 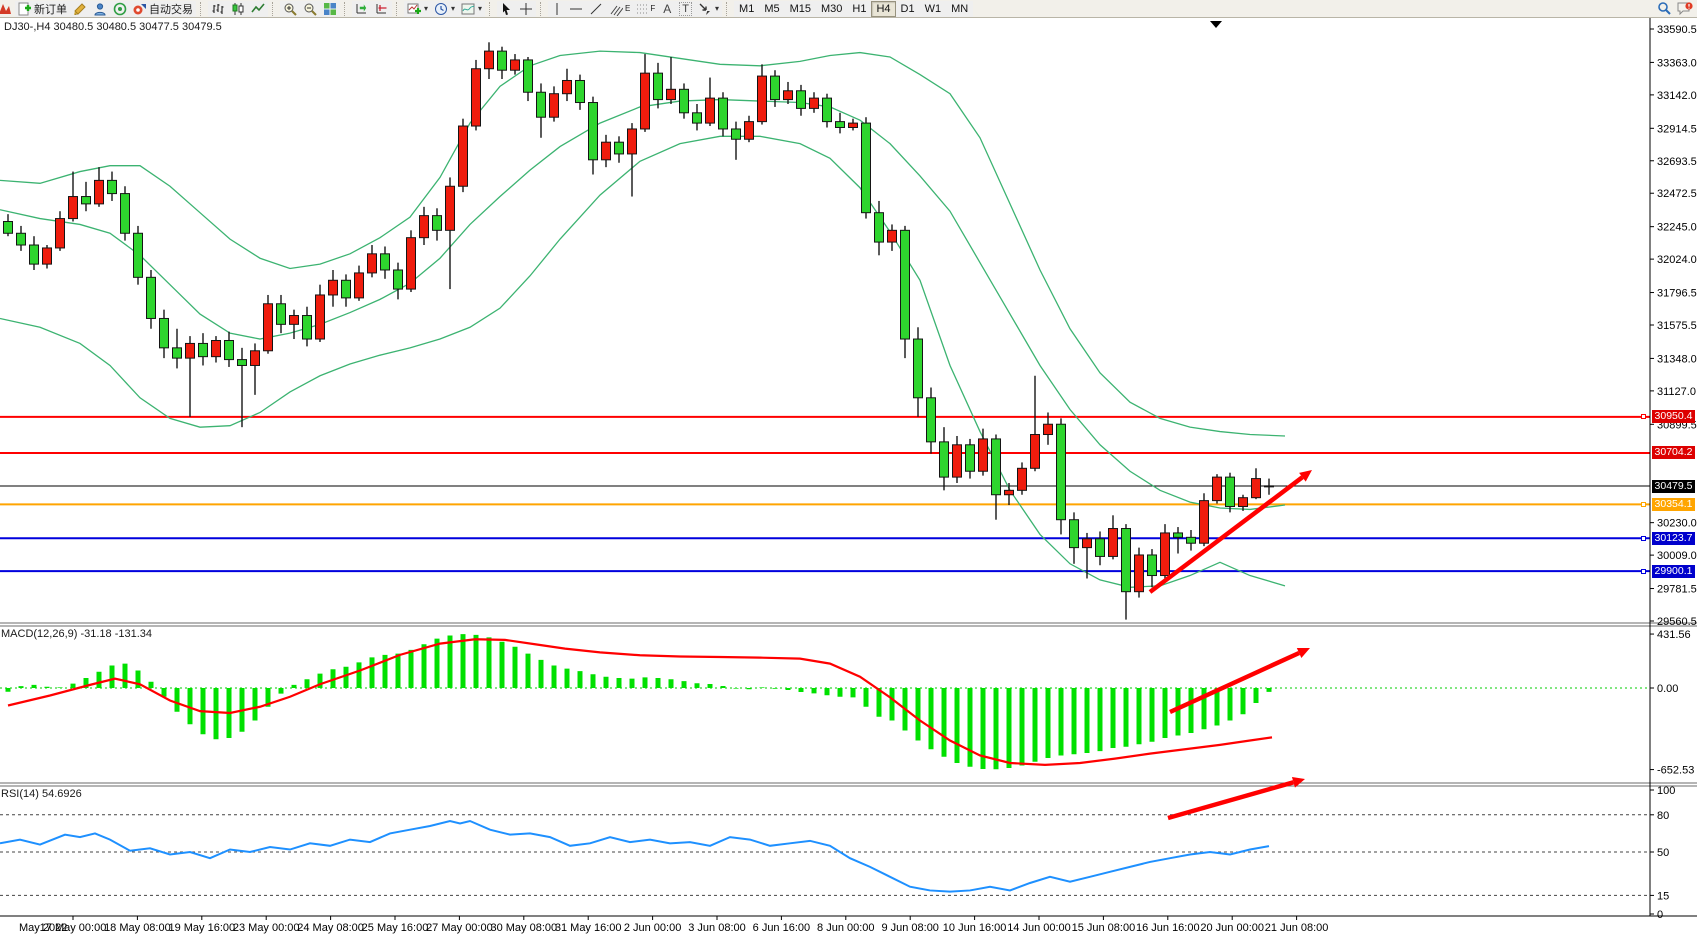 I want to click on search-icon, so click(x=1664, y=8).